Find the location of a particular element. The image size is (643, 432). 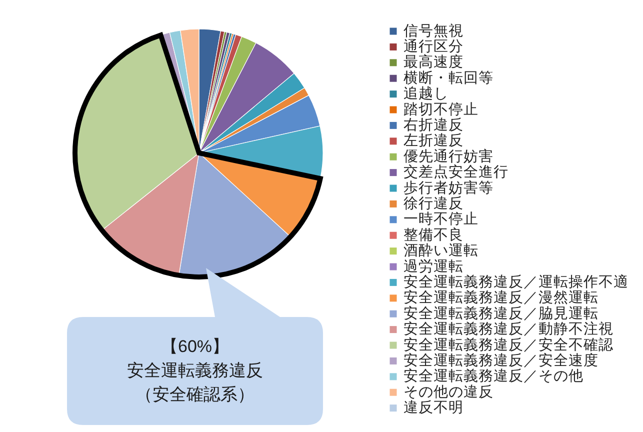

legend-label: 右折違反 is located at coordinates (434, 125).